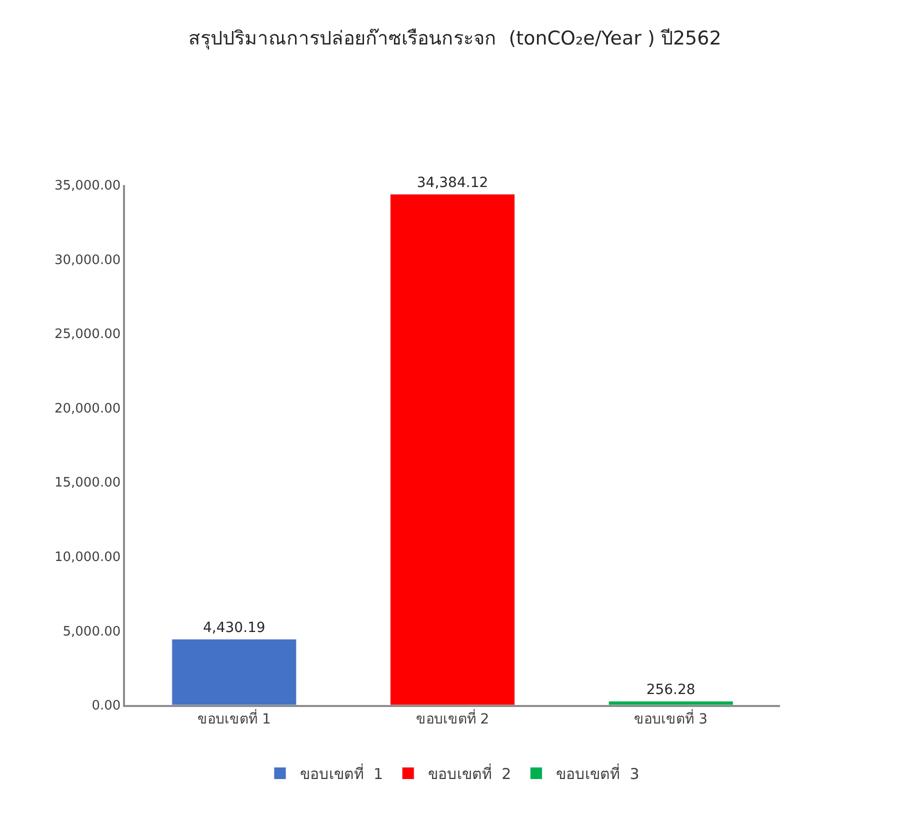 This screenshot has width=910, height=840. I want to click on data-label: 256.28, so click(671, 690).